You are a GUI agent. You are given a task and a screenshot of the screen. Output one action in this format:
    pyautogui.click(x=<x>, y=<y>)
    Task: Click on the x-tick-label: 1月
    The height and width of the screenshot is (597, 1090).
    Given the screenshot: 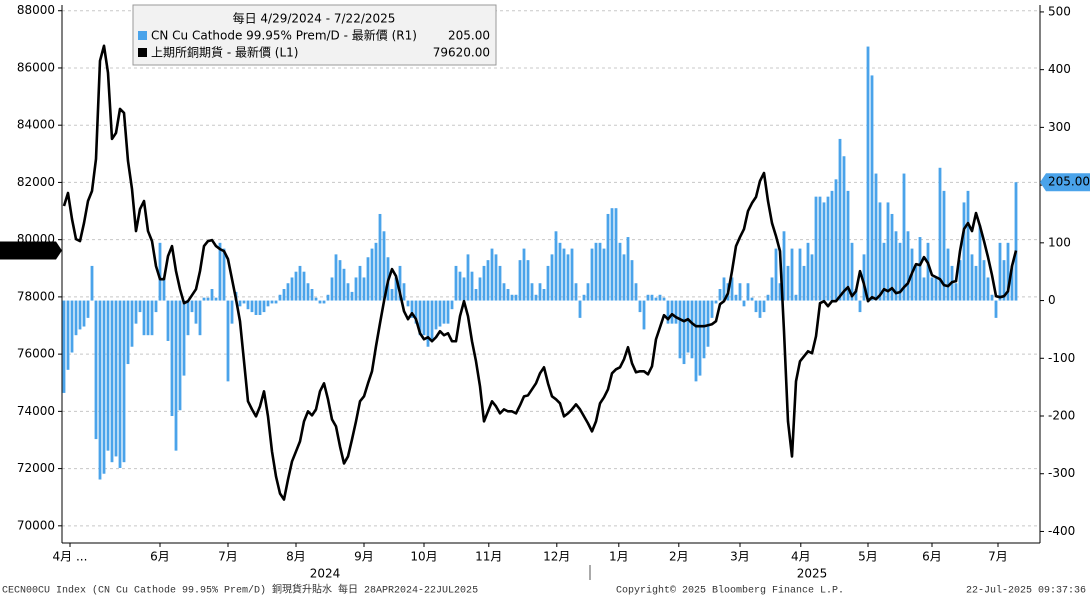 What is the action you would take?
    pyautogui.click(x=619, y=557)
    